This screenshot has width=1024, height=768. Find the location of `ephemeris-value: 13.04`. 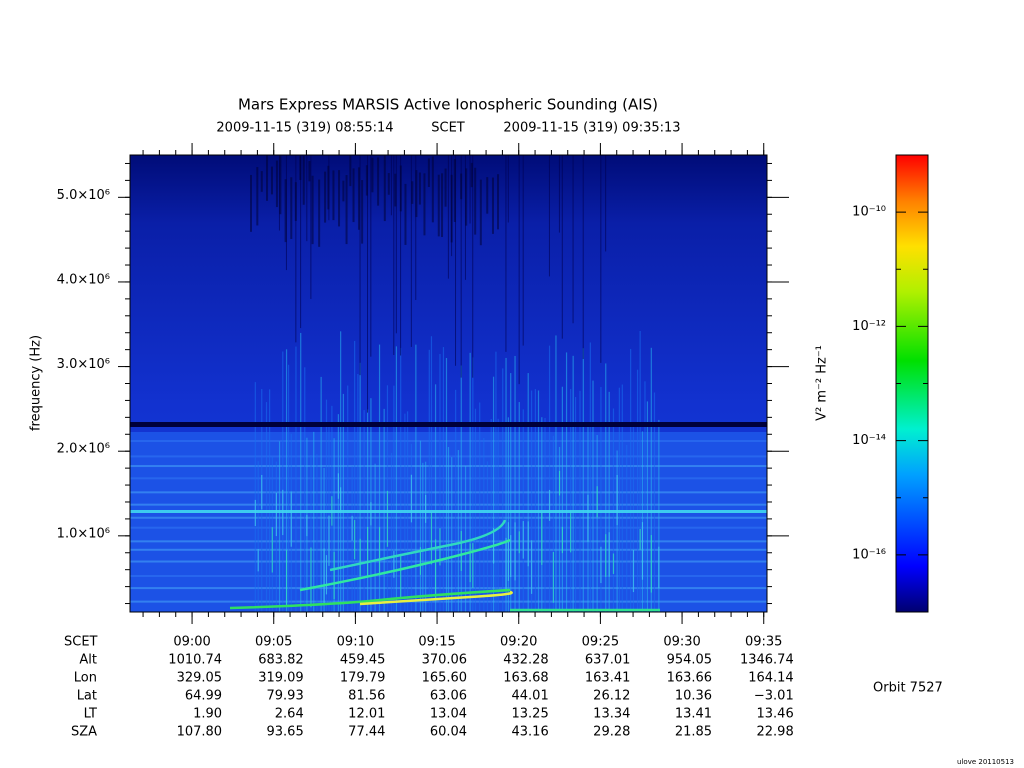

ephemeris-value: 13.04 is located at coordinates (448, 714).